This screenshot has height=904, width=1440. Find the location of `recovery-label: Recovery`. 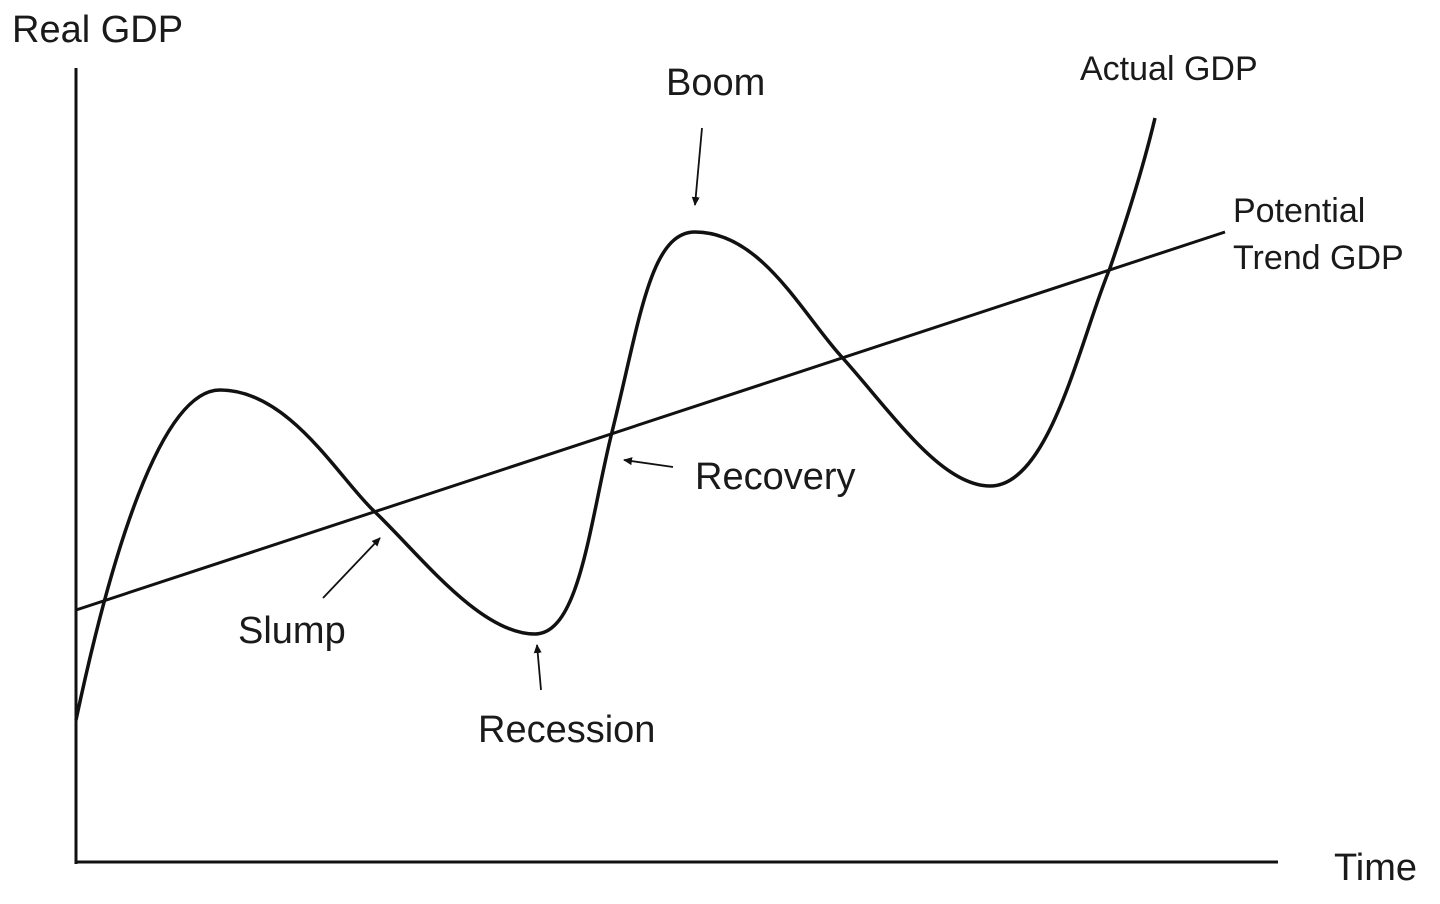

recovery-label: Recovery is located at coordinates (775, 477).